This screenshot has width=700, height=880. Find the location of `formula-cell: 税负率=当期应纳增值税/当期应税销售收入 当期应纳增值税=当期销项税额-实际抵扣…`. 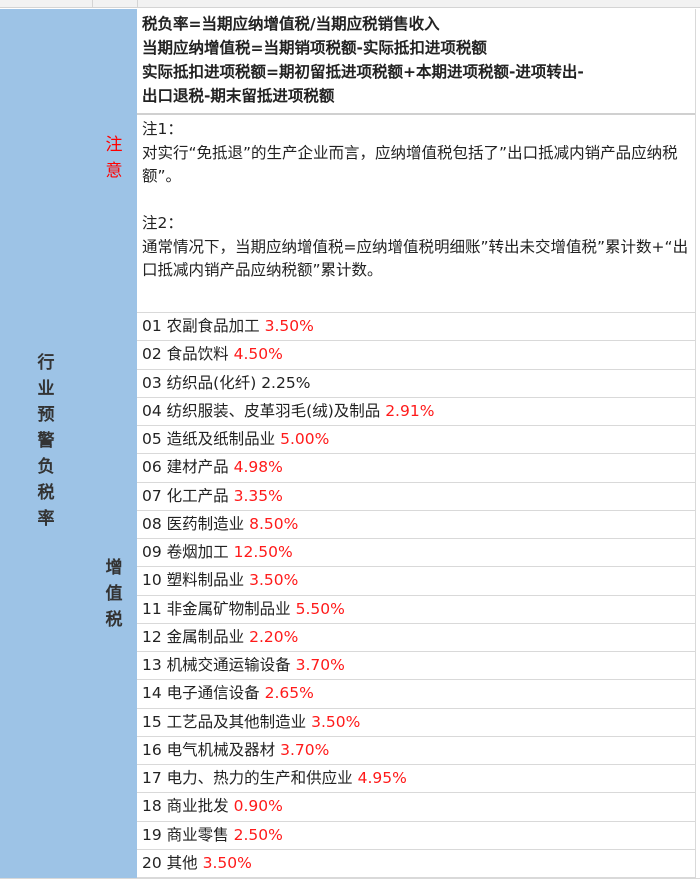

formula-cell: 税负率=当期应纳增值税/当期应税销售收入 当期应纳增值税=当期销项税额-实际抵扣… is located at coordinates (416, 62).